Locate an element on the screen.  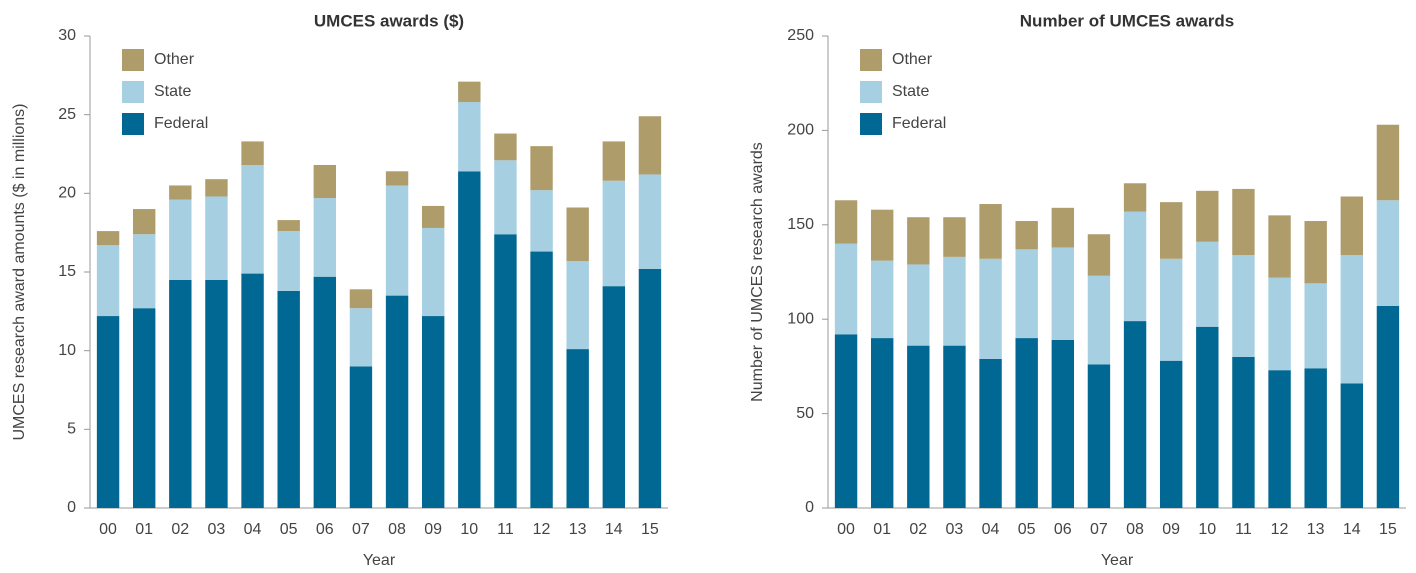
chart-title: UMCES awards ($) is located at coordinates (389, 20).